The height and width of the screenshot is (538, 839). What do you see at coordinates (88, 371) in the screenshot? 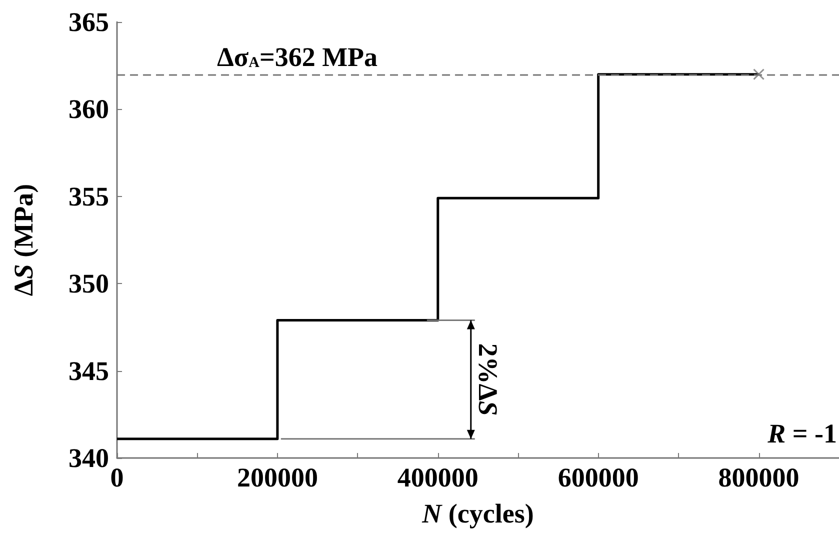
I see `y-tick-label: 345` at bounding box center [88, 371].